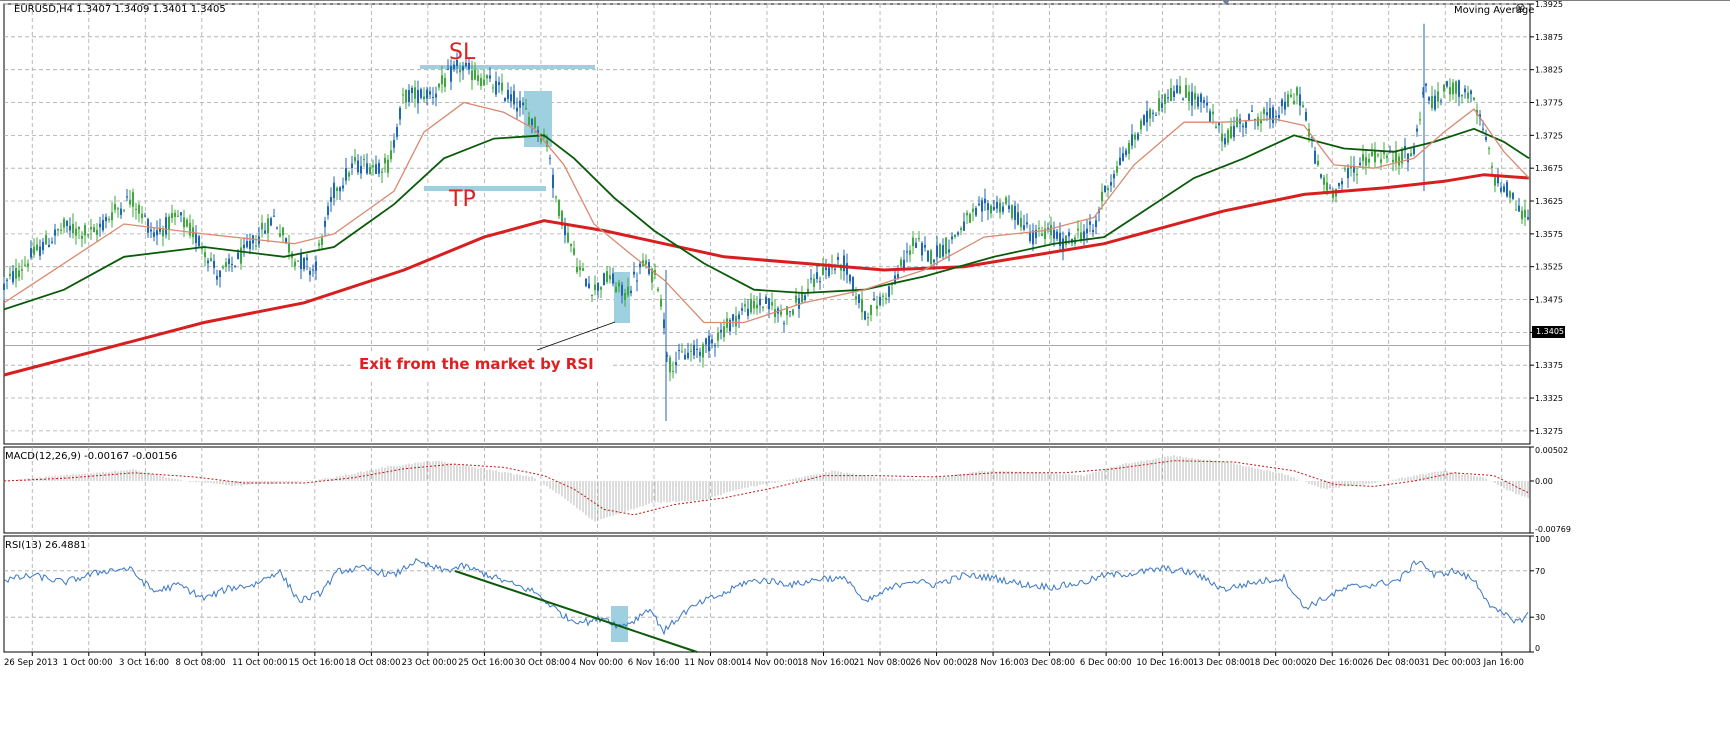 The image size is (1730, 743). Describe the element at coordinates (1520, 8) in the screenshot. I see `close-icon: ⊗` at that location.